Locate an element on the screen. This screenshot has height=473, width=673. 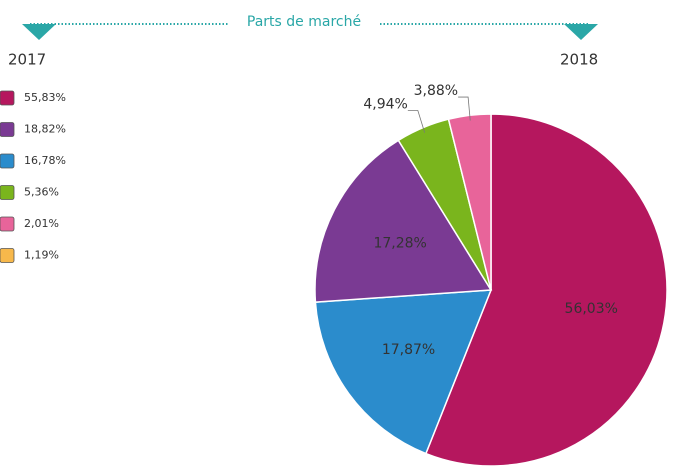
value-label: 2,01% is located at coordinates (41, 223).